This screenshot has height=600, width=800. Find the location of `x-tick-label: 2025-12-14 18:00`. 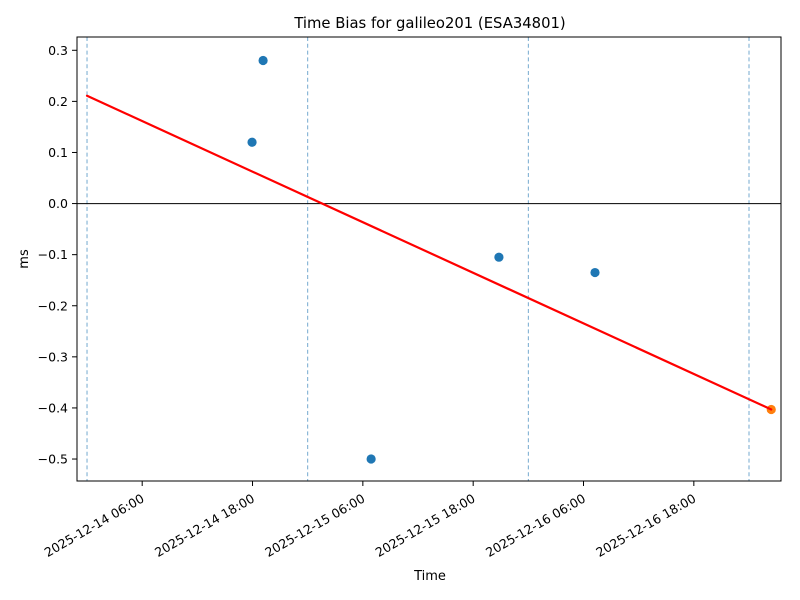

x-tick-label: 2025-12-14 18:00 is located at coordinates (204, 525).